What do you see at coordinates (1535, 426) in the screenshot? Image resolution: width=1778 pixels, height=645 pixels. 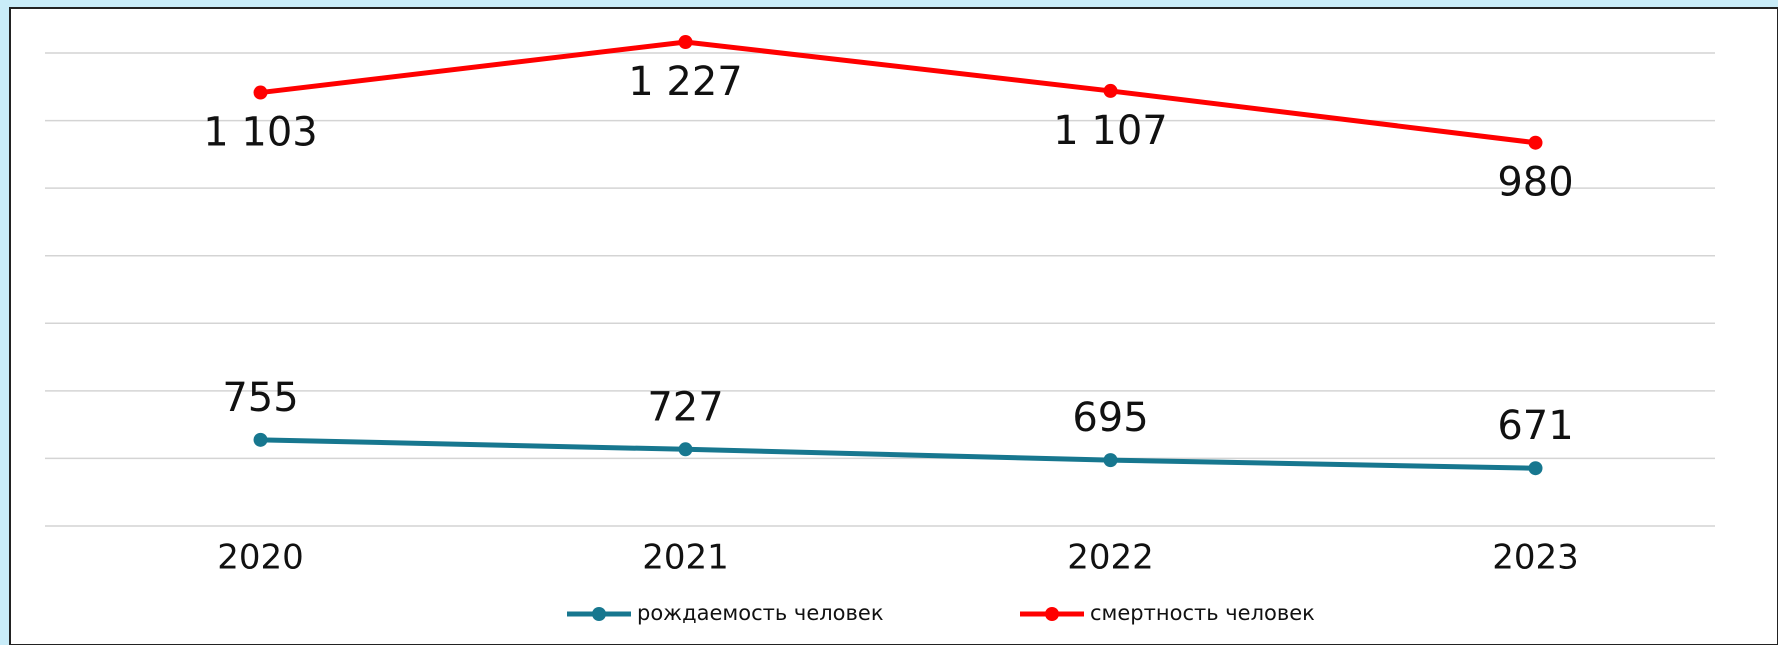 I see `data-label: 671` at bounding box center [1535, 426].